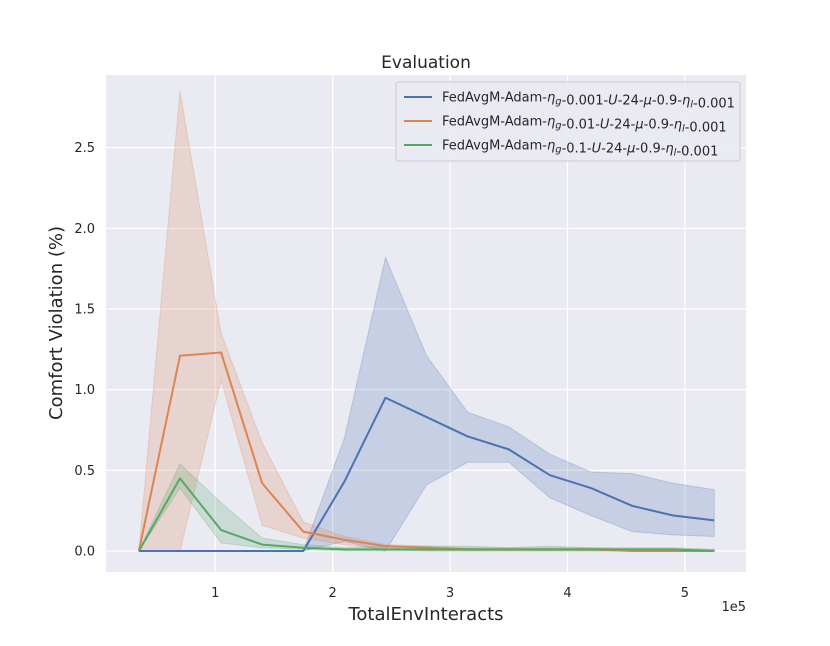 The image size is (830, 646). I want to click on x-tick-label: 3, so click(450, 593).